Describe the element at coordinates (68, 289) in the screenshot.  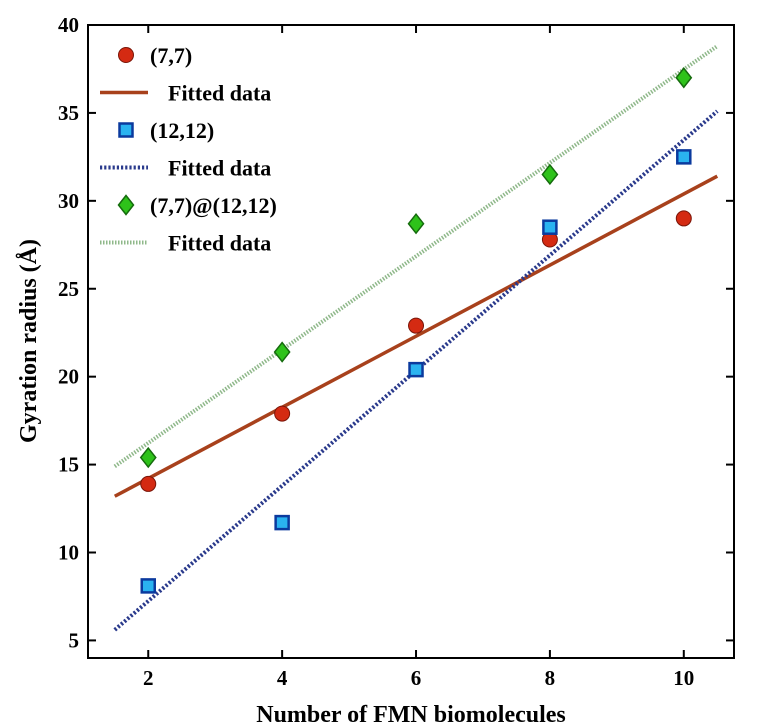
I see `y-tick-label-4: 25` at that location.